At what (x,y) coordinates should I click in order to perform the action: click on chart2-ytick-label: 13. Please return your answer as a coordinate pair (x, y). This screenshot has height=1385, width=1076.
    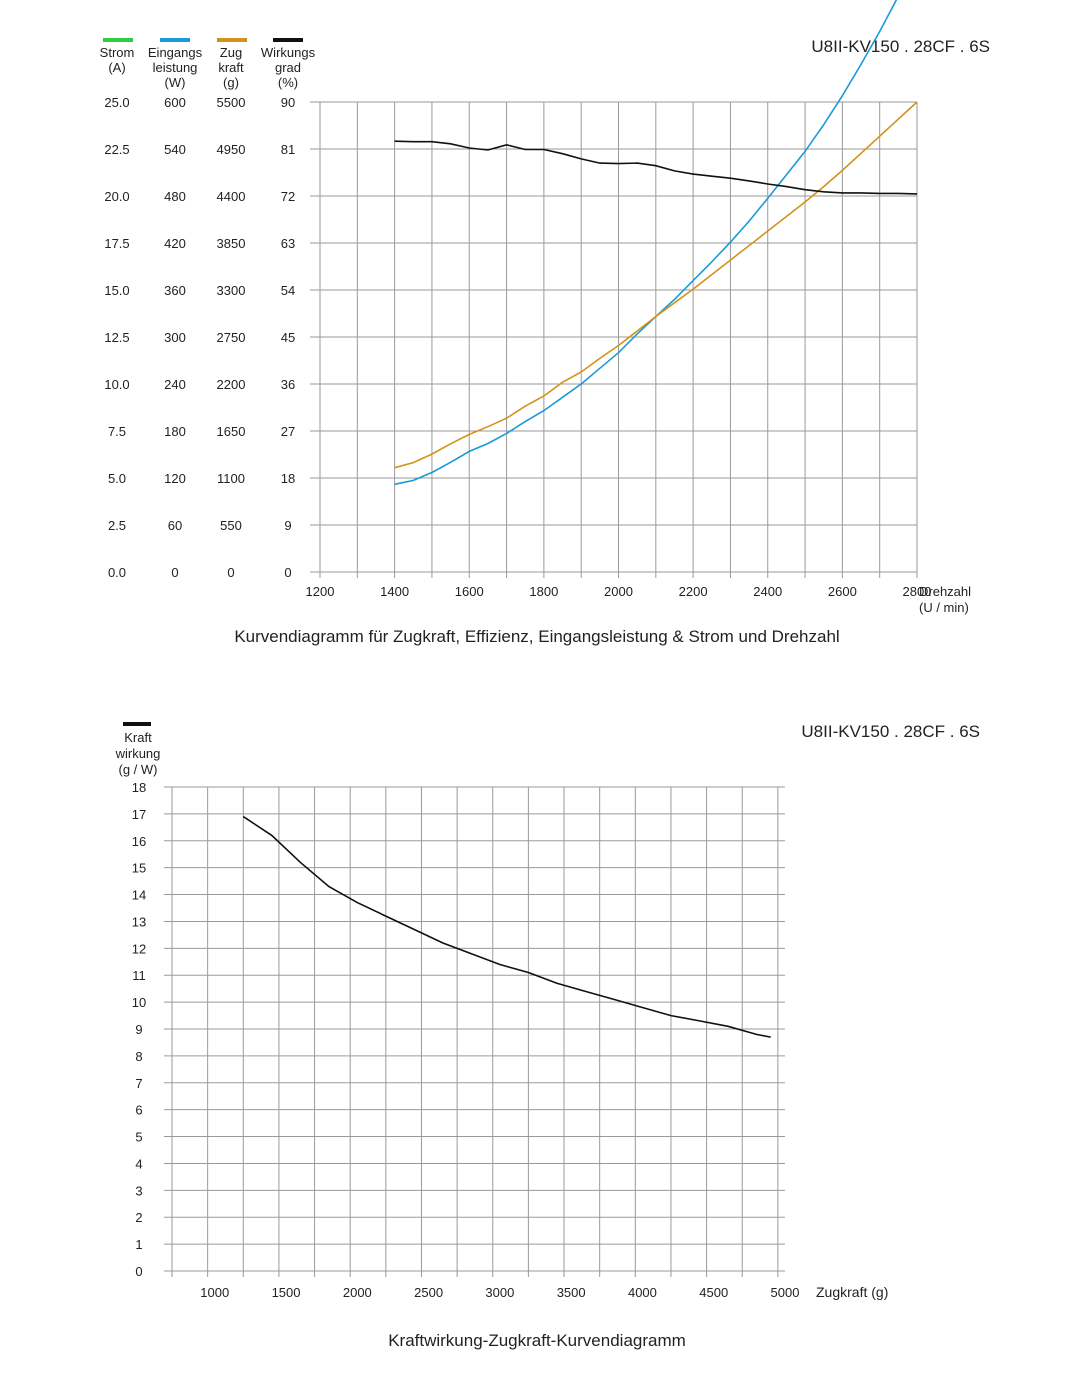
    Looking at the image, I should click on (139, 921).